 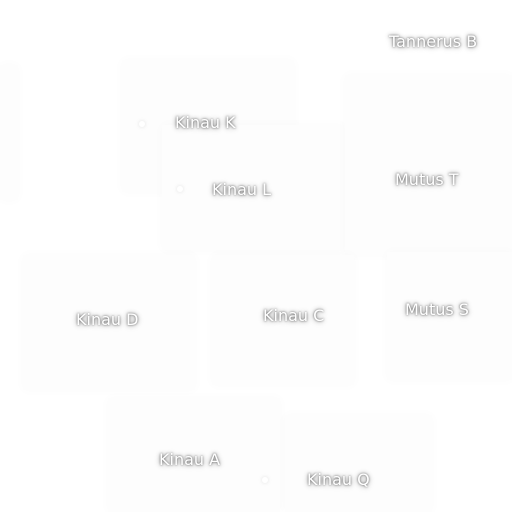 I want to click on place-label-mutus-s: Mutus S, so click(x=437, y=309).